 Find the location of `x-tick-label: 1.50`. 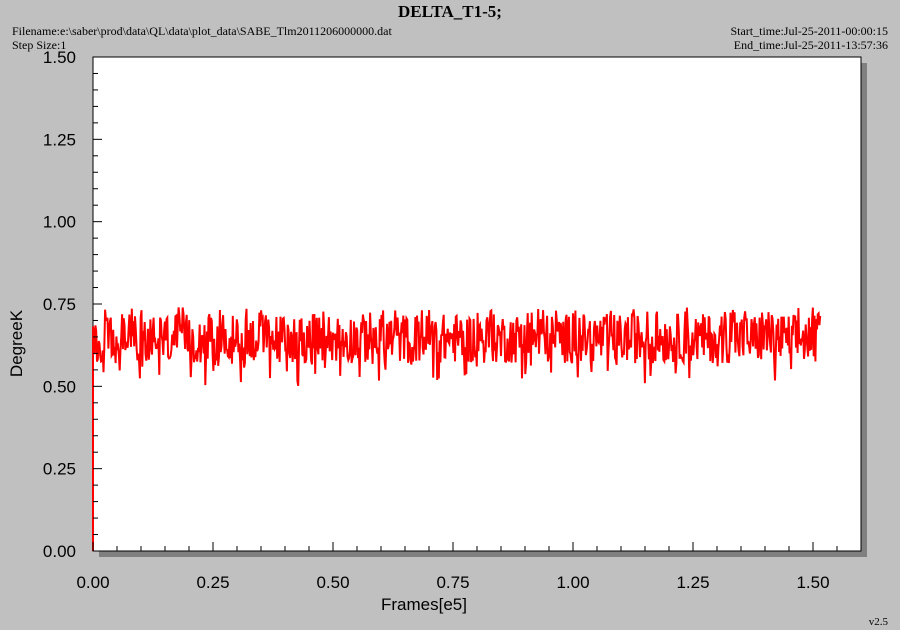

x-tick-label: 1.50 is located at coordinates (812, 582).